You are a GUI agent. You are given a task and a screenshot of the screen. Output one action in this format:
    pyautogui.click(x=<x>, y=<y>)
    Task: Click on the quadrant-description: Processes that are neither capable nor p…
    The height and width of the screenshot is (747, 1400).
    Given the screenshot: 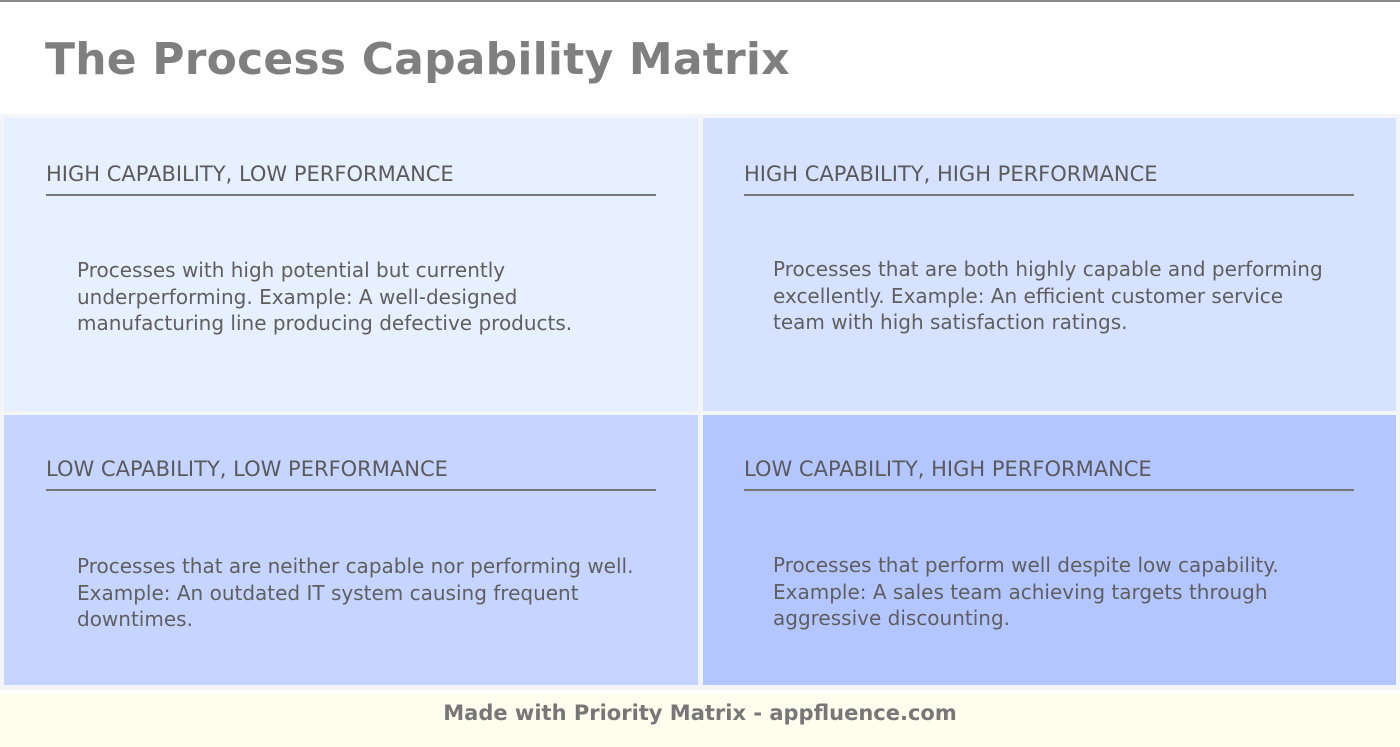 What is the action you would take?
    pyautogui.click(x=355, y=592)
    